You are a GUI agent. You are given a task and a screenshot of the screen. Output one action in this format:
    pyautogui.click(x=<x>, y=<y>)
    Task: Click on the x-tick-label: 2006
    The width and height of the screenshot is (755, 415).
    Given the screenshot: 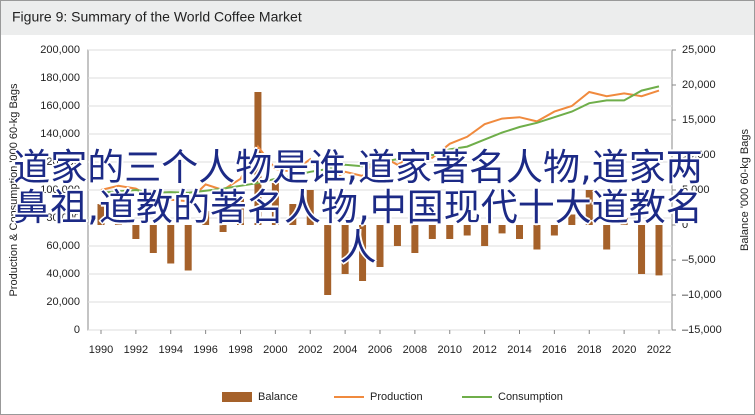 What is the action you would take?
    pyautogui.click(x=380, y=350)
    